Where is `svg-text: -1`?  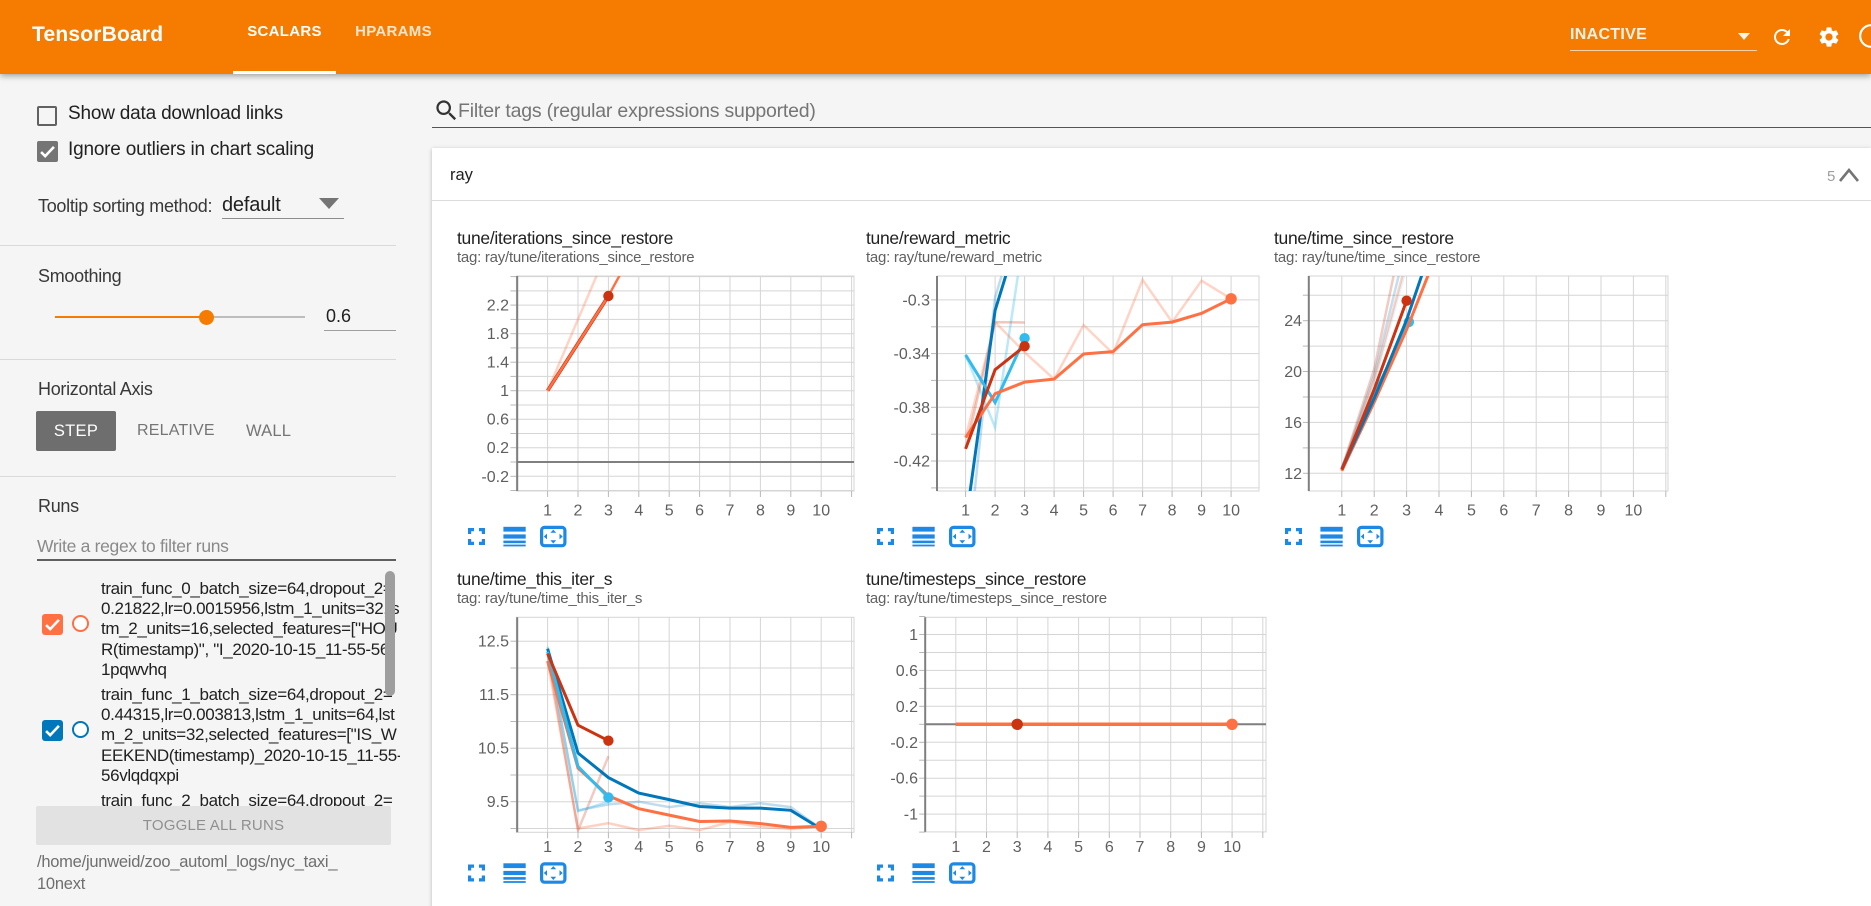
svg-text: -1 is located at coordinates (911, 815).